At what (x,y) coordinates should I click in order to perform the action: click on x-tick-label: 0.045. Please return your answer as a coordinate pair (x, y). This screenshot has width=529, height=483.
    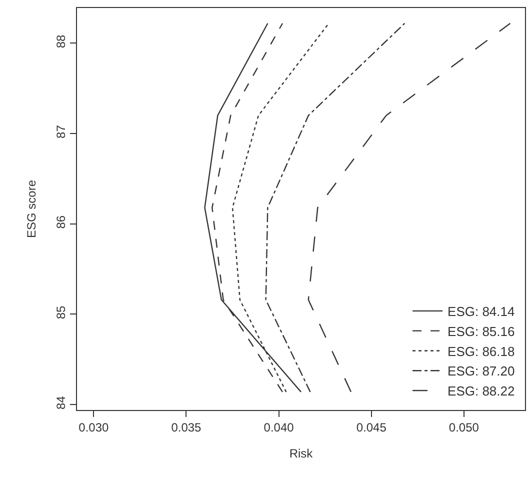
    Looking at the image, I should click on (371, 427).